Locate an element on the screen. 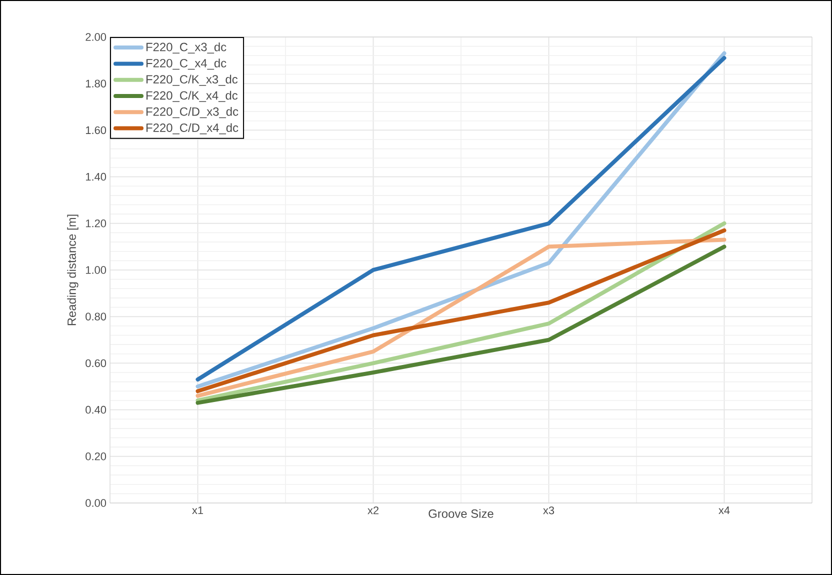 The image size is (832, 575). y-axis-title: Reading distance [m] is located at coordinates (72, 270).